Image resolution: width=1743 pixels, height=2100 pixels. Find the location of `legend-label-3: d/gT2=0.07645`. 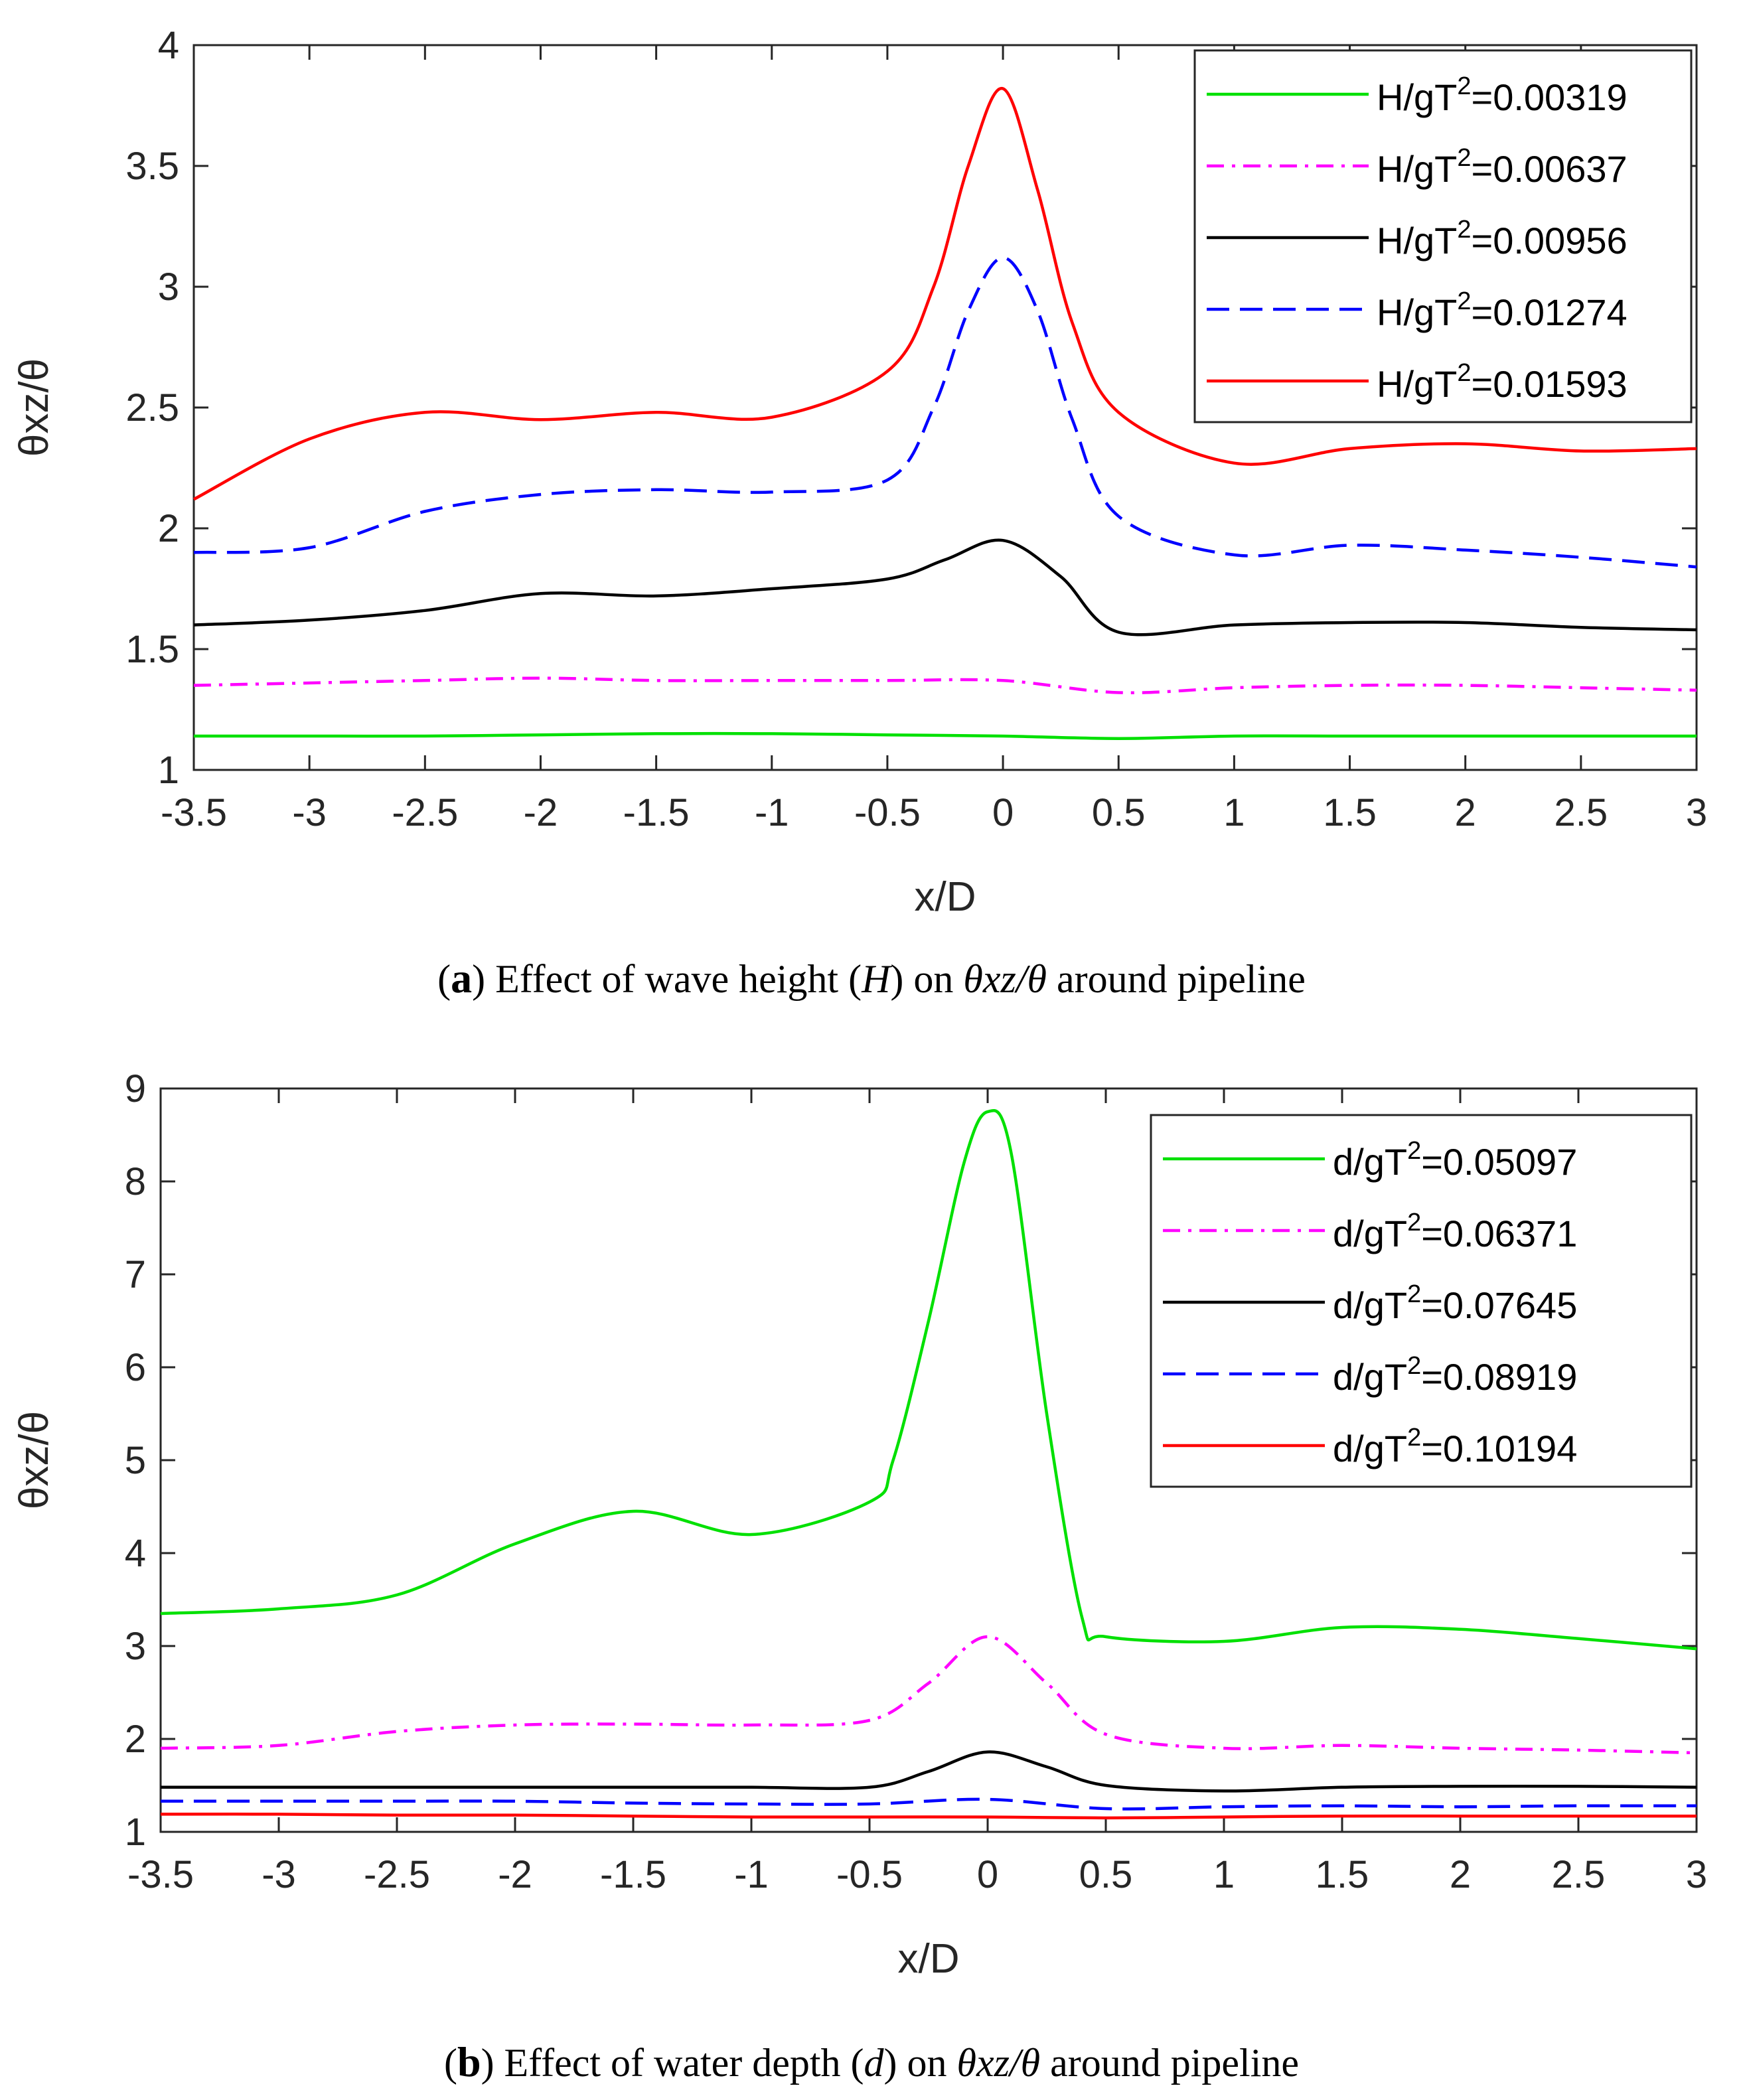

legend-label-3: d/gT2=0.07645 is located at coordinates (1455, 1303).